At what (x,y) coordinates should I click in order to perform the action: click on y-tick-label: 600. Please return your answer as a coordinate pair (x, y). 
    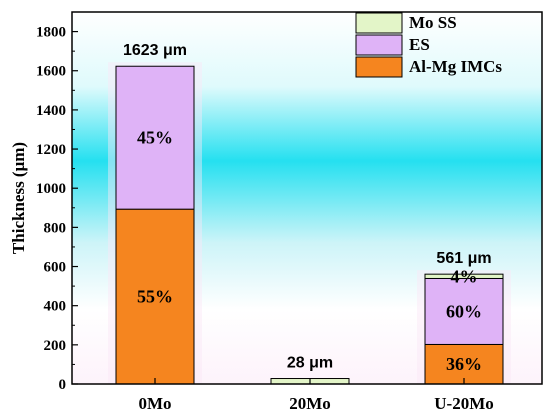
    Looking at the image, I should click on (55, 268).